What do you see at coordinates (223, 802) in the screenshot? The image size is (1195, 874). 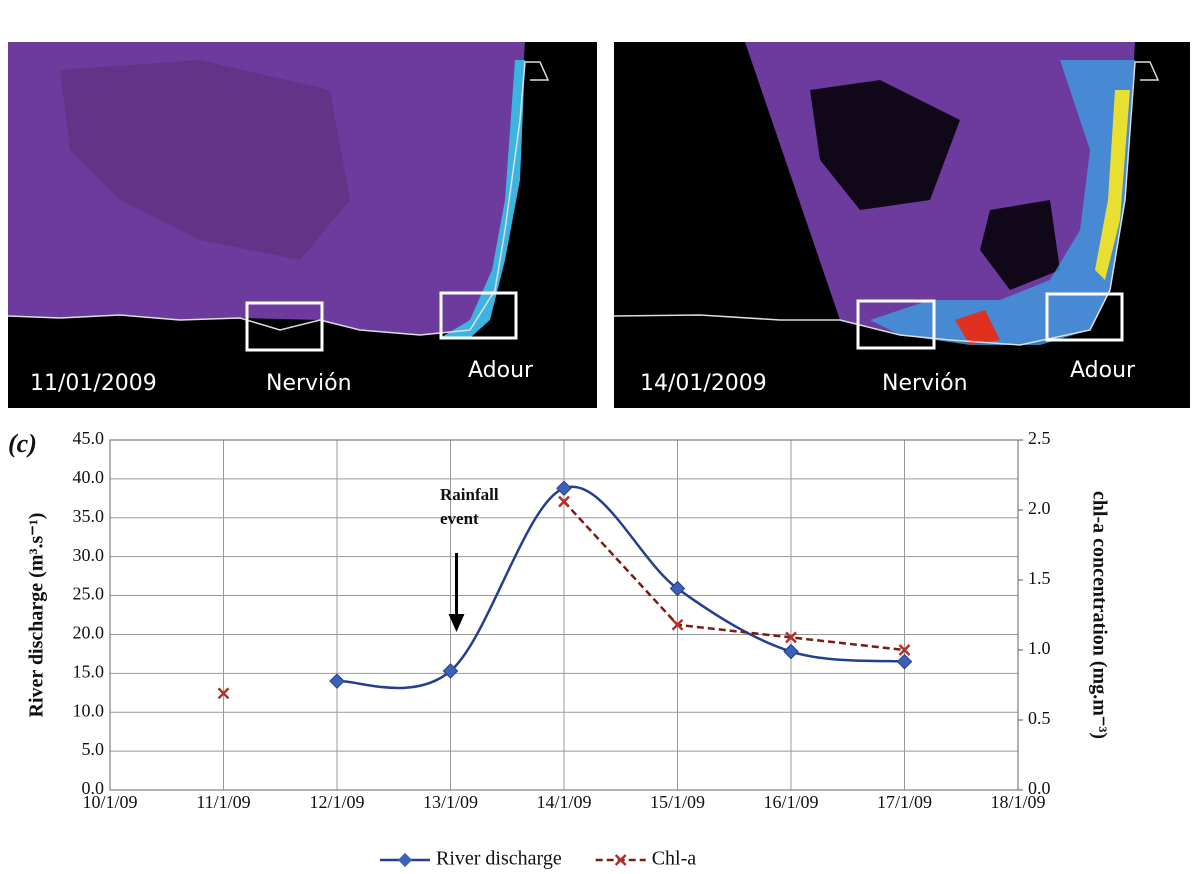 I see `x-tick-label: 11/1/09` at bounding box center [223, 802].